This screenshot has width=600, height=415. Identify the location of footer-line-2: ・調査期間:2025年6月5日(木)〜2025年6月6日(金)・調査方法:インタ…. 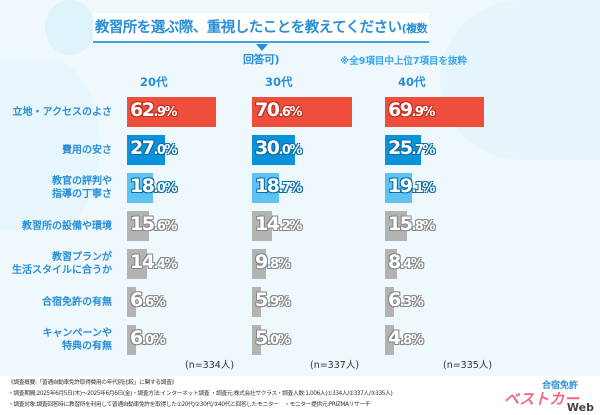
(200, 394).